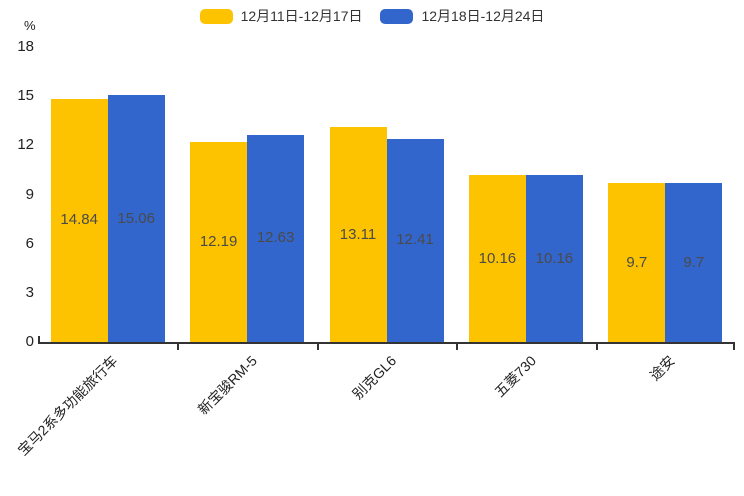 Image resolution: width=744 pixels, height=496 pixels. What do you see at coordinates (29, 341) in the screenshot?
I see `y-axis-tick-label: 0` at bounding box center [29, 341].